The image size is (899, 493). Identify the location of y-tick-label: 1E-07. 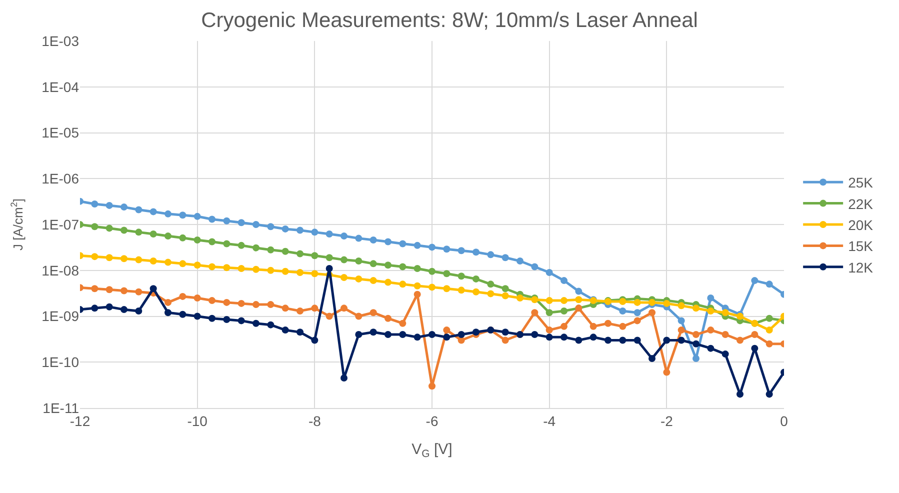
(61, 224).